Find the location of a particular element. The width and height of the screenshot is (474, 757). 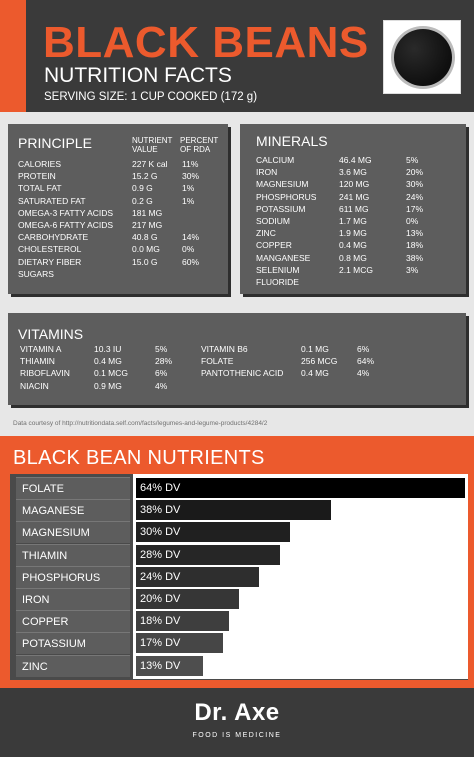

mineral-rda: 3% is located at coordinates (412, 269).